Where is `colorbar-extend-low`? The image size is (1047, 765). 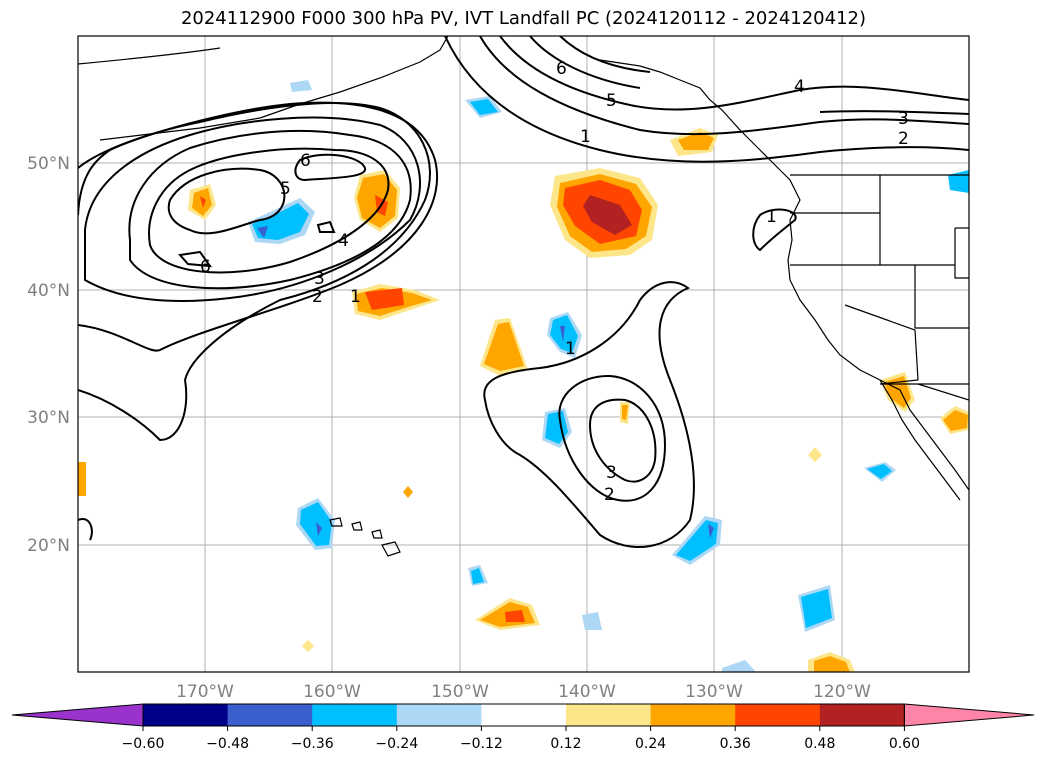
colorbar-extend-low is located at coordinates (77, 715).